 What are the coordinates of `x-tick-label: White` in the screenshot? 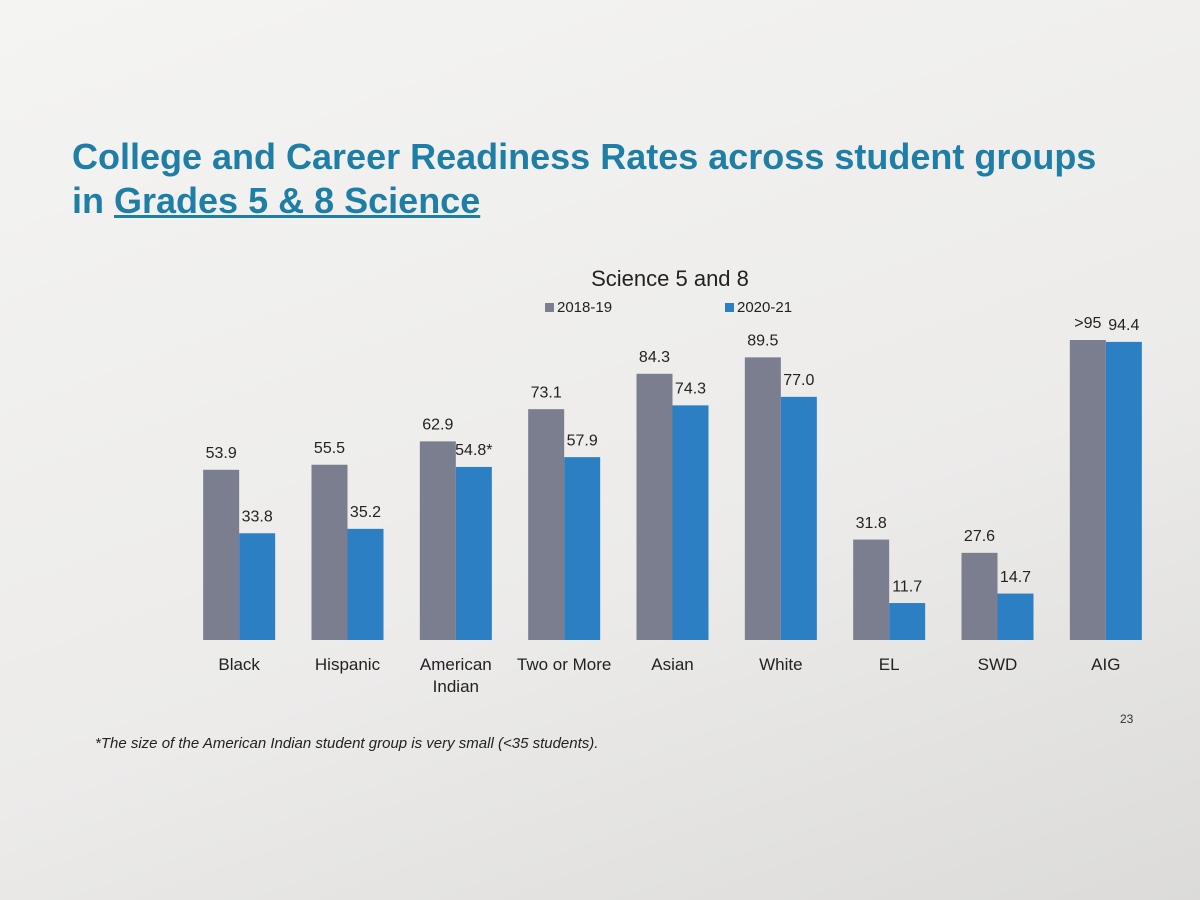 It's located at (781, 664).